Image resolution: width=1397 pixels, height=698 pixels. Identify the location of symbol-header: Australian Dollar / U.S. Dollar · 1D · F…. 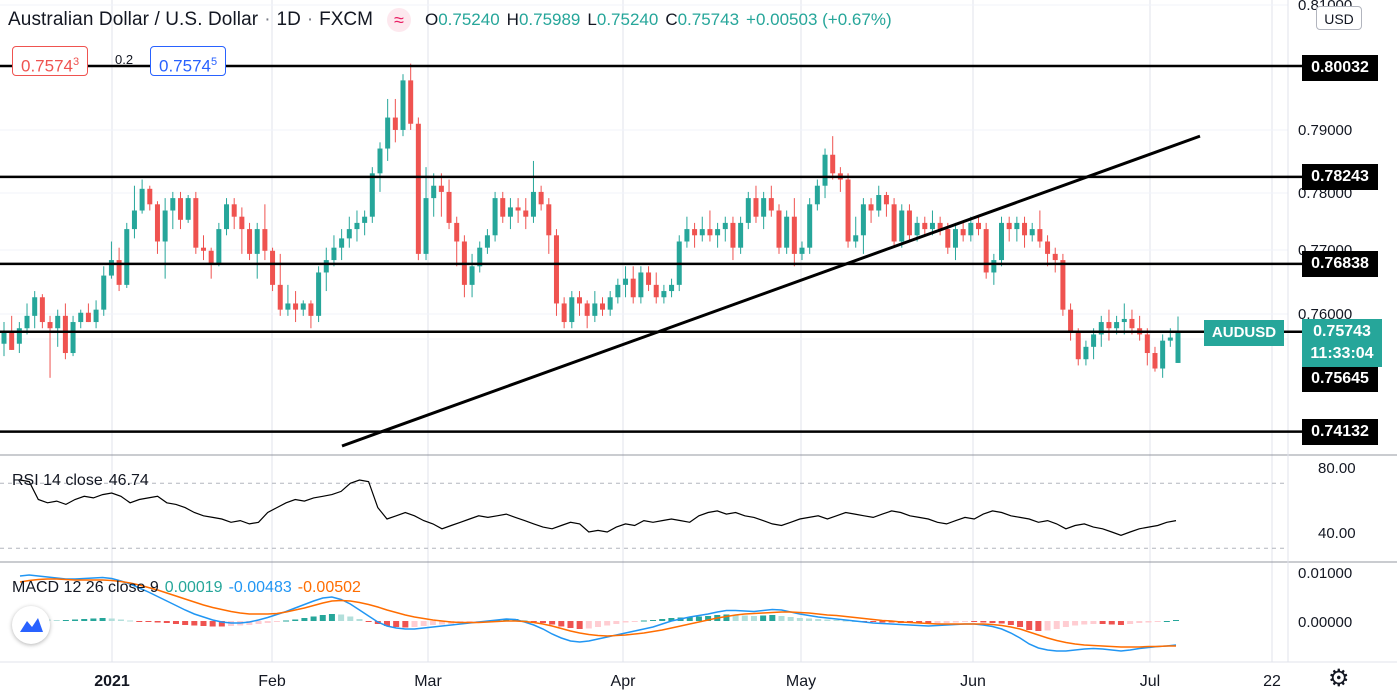
(450, 20).